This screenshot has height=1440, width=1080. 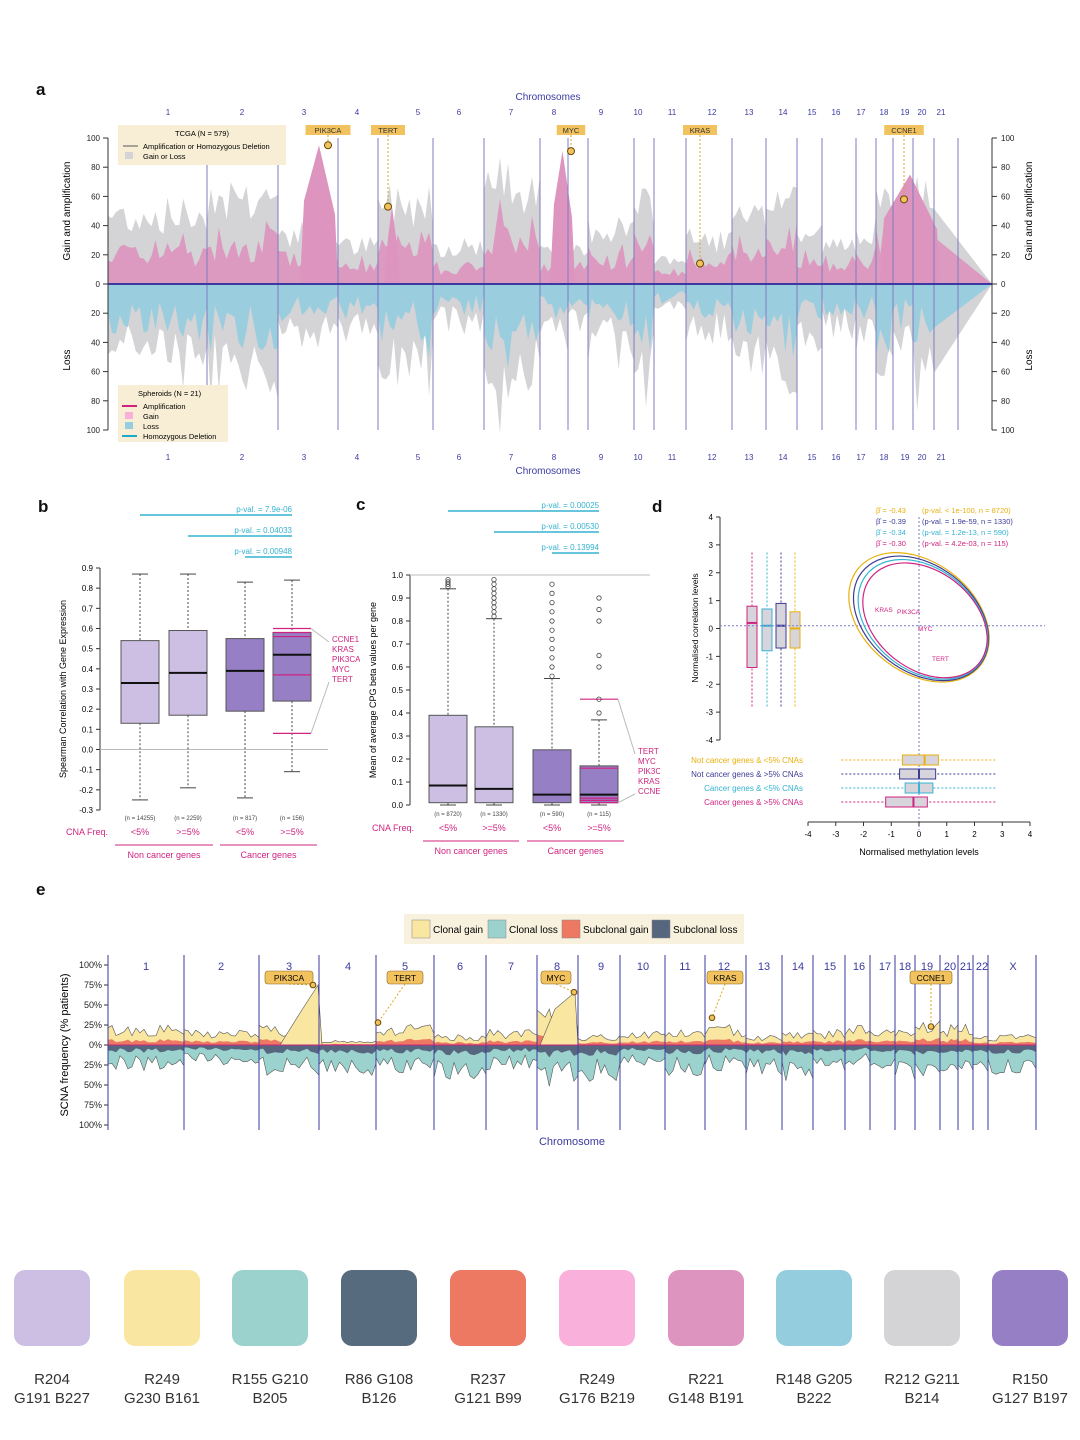 What do you see at coordinates (448, 815) in the screenshot?
I see `n-label: (n = 8720)` at bounding box center [448, 815].